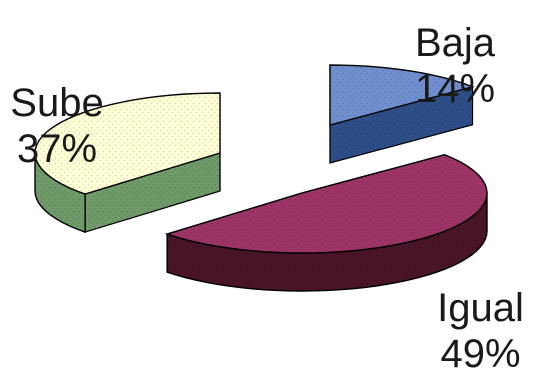 Image resolution: width=541 pixels, height=377 pixels. I want to click on label-igual-name: Igual, so click(480, 308).